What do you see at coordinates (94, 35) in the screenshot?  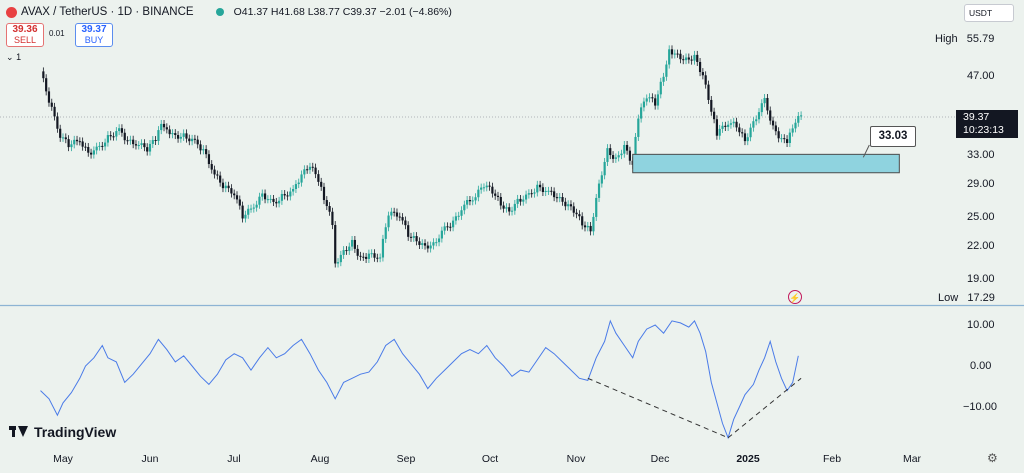 I see `buy-button: 39.37 BUY` at bounding box center [94, 35].